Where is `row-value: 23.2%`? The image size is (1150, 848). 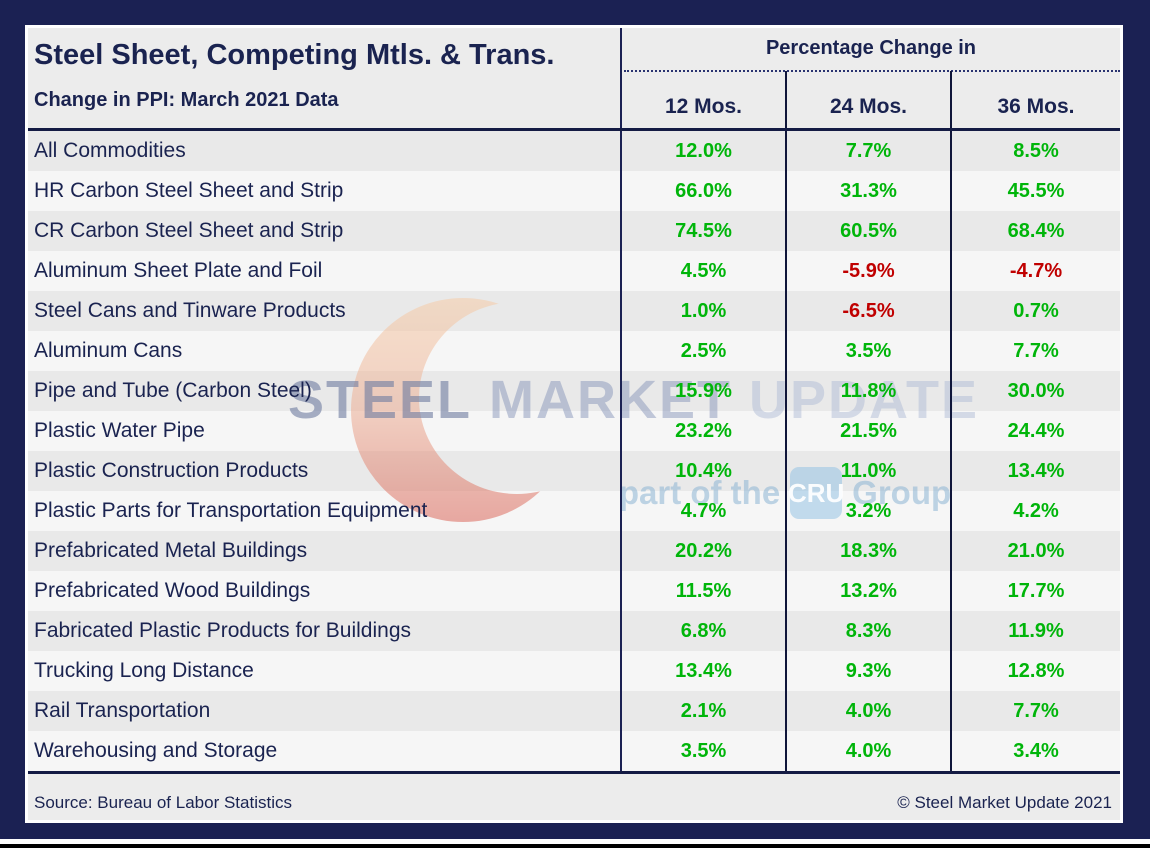 row-value: 23.2% is located at coordinates (703, 430).